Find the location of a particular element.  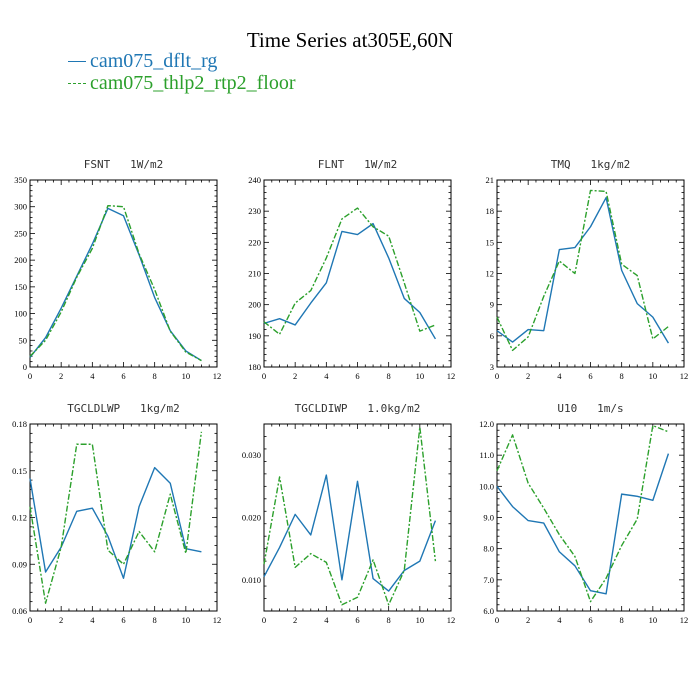

y-tick-label: 9.0 is located at coordinates (488, 518).